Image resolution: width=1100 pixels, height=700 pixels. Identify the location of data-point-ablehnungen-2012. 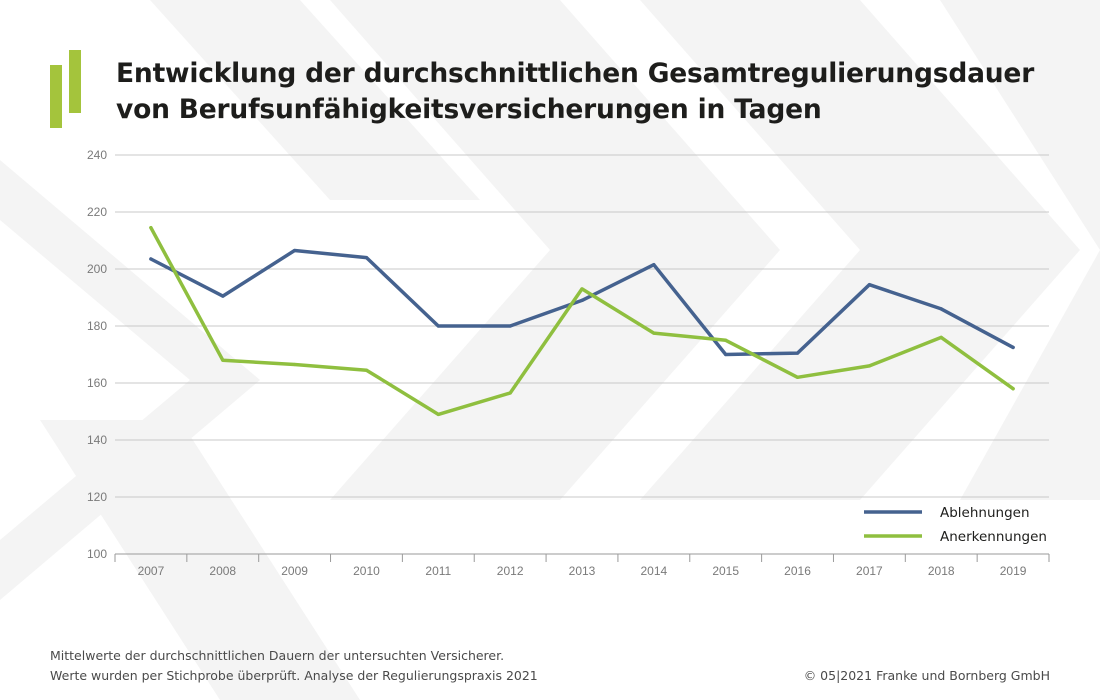
(510, 326).